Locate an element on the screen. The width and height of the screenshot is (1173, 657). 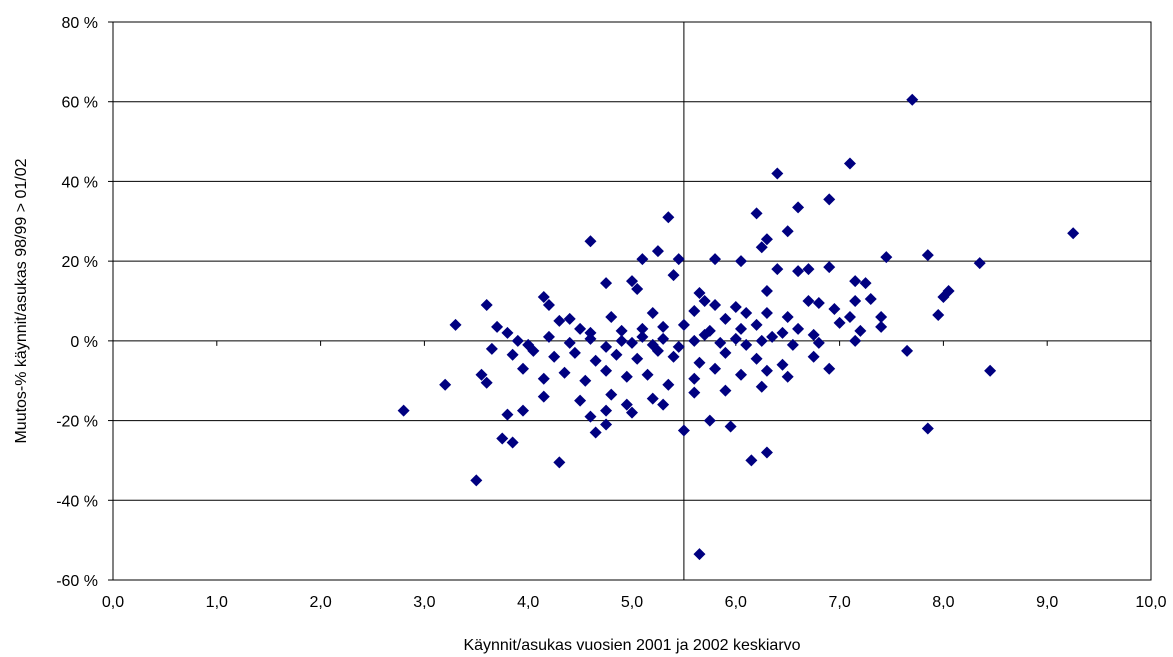
y-tick-label: 20 % is located at coordinates (80, 262).